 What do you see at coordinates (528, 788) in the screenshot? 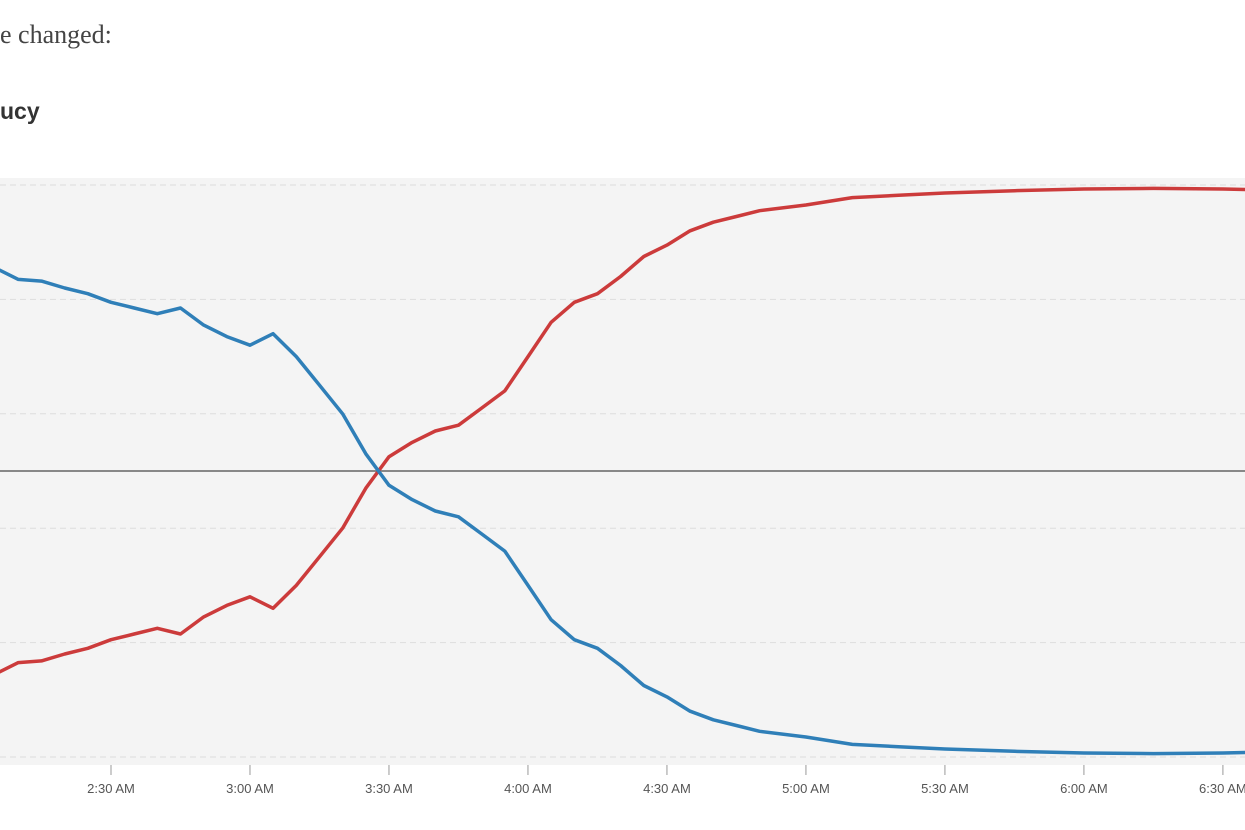
I see `x-tick-label-4: 4:00 AM` at bounding box center [528, 788].